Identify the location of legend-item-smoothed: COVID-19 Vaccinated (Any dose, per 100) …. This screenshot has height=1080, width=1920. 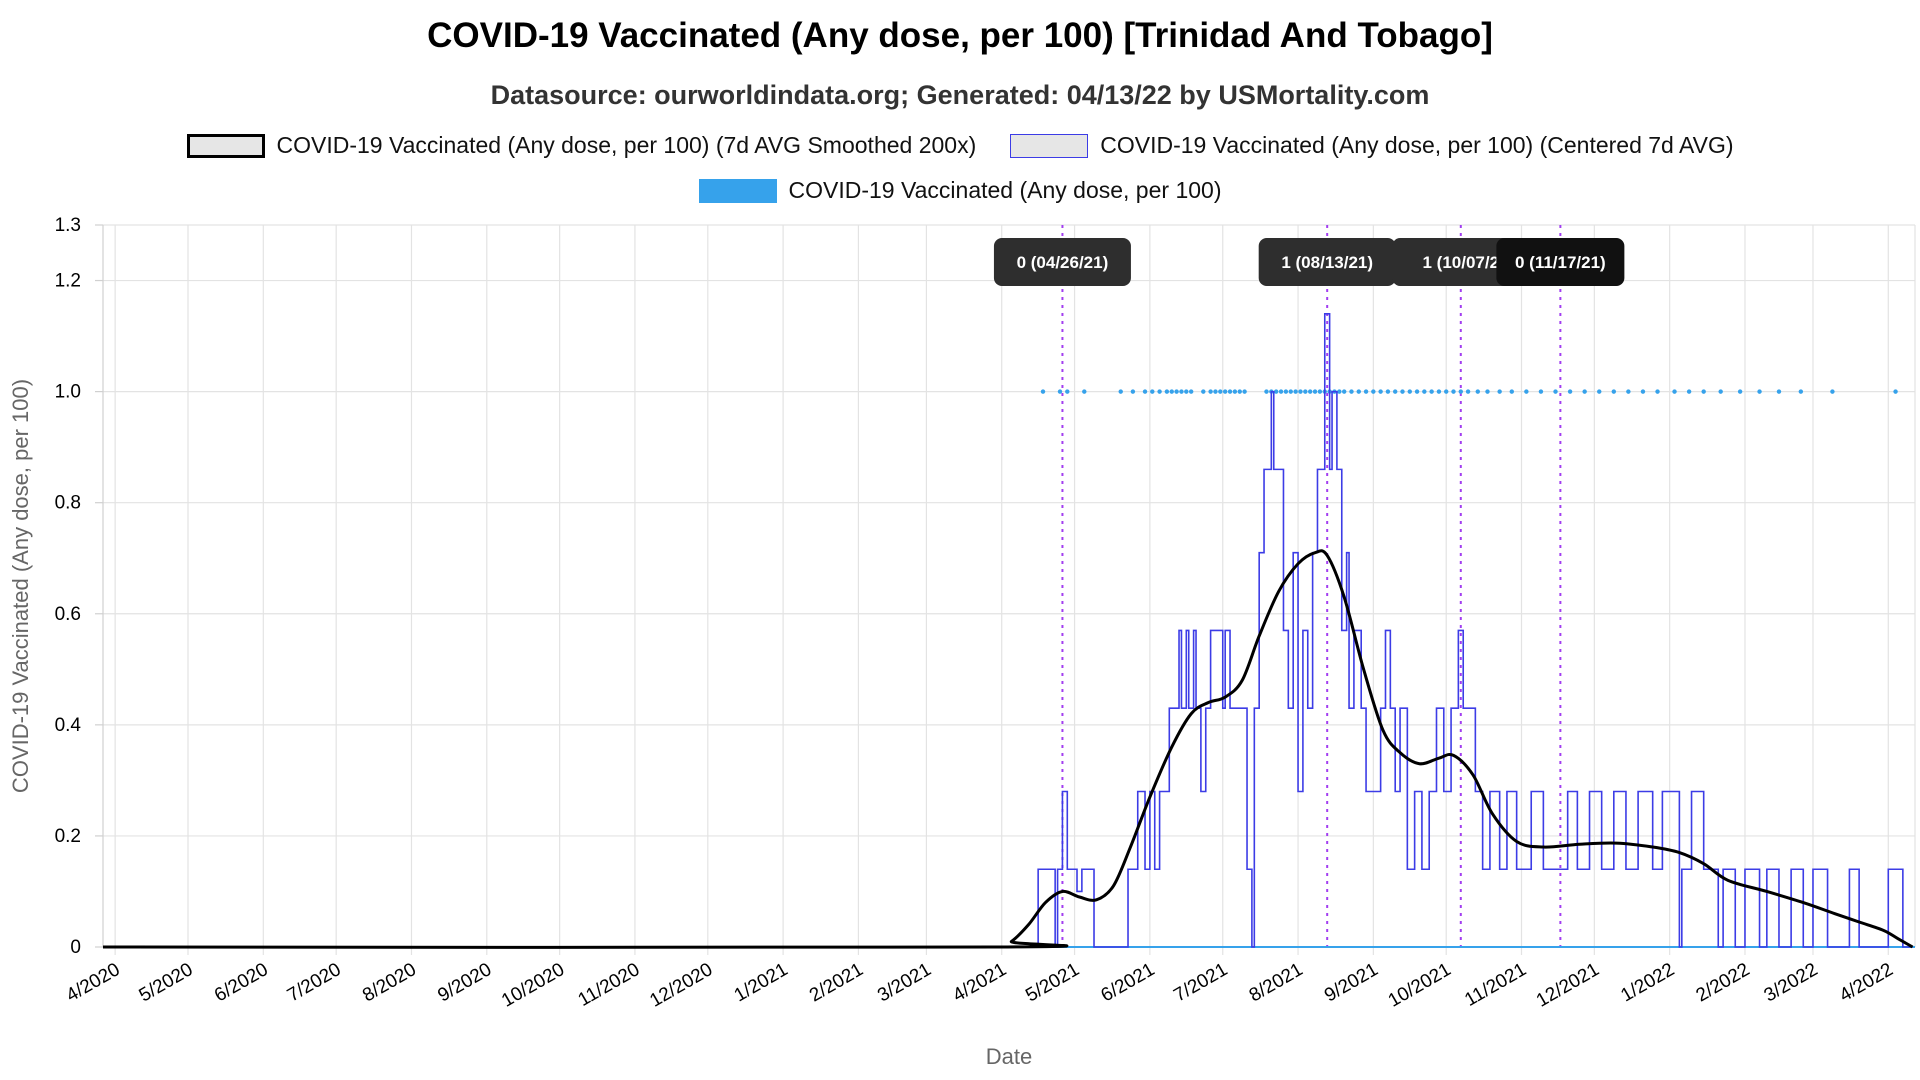
(581, 145).